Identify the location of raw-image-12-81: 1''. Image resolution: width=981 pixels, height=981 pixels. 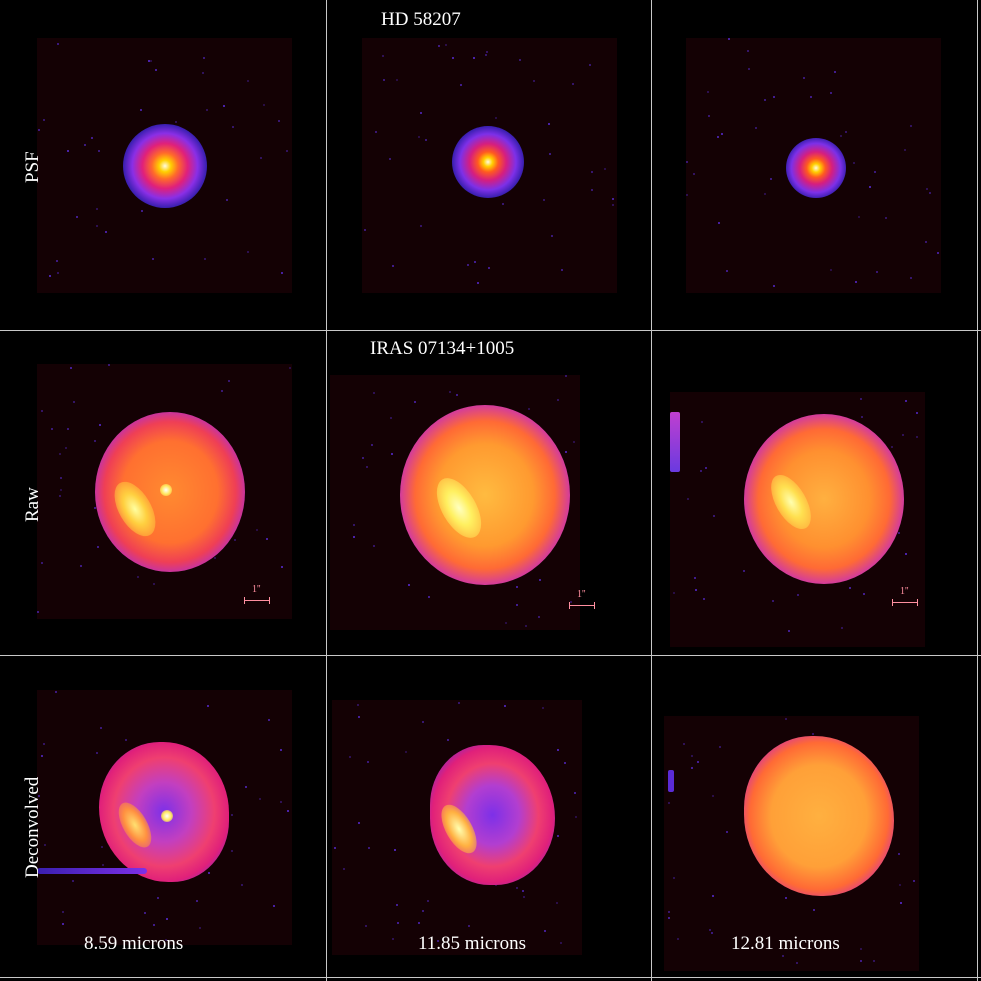
(797, 519).